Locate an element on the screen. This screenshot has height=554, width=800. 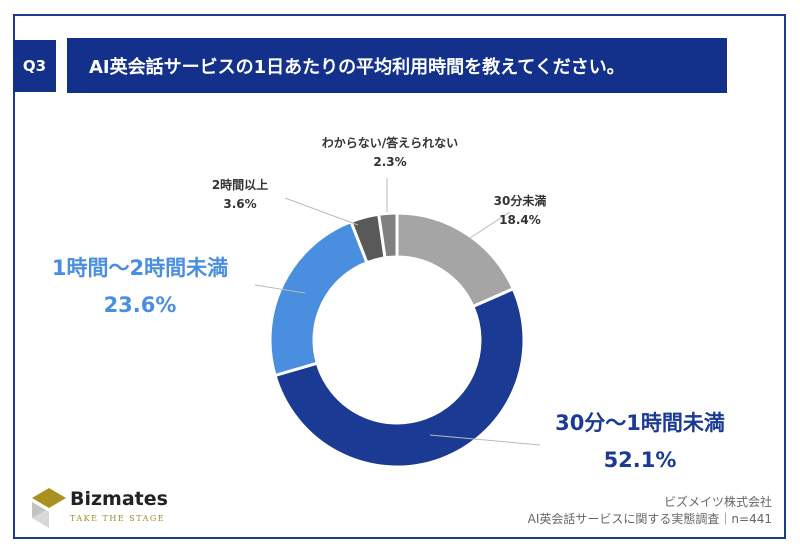
category-label: 1時間〜2時間未満 is located at coordinates (140, 268).